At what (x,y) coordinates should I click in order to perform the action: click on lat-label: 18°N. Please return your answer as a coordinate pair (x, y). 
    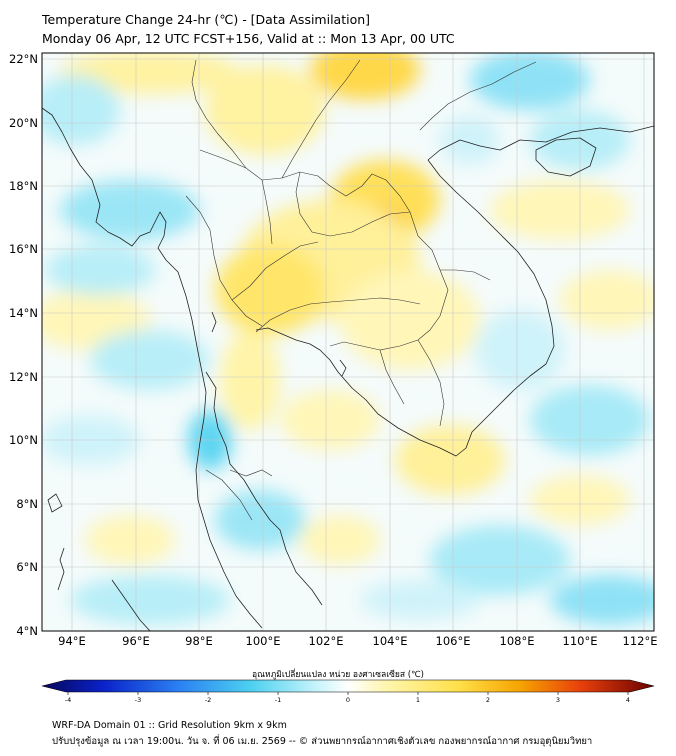
    Looking at the image, I should click on (23, 186).